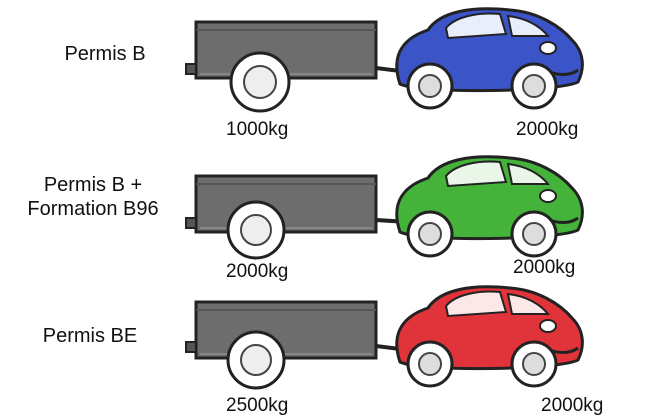  I want to click on license-label: Permis BE, so click(90, 336).